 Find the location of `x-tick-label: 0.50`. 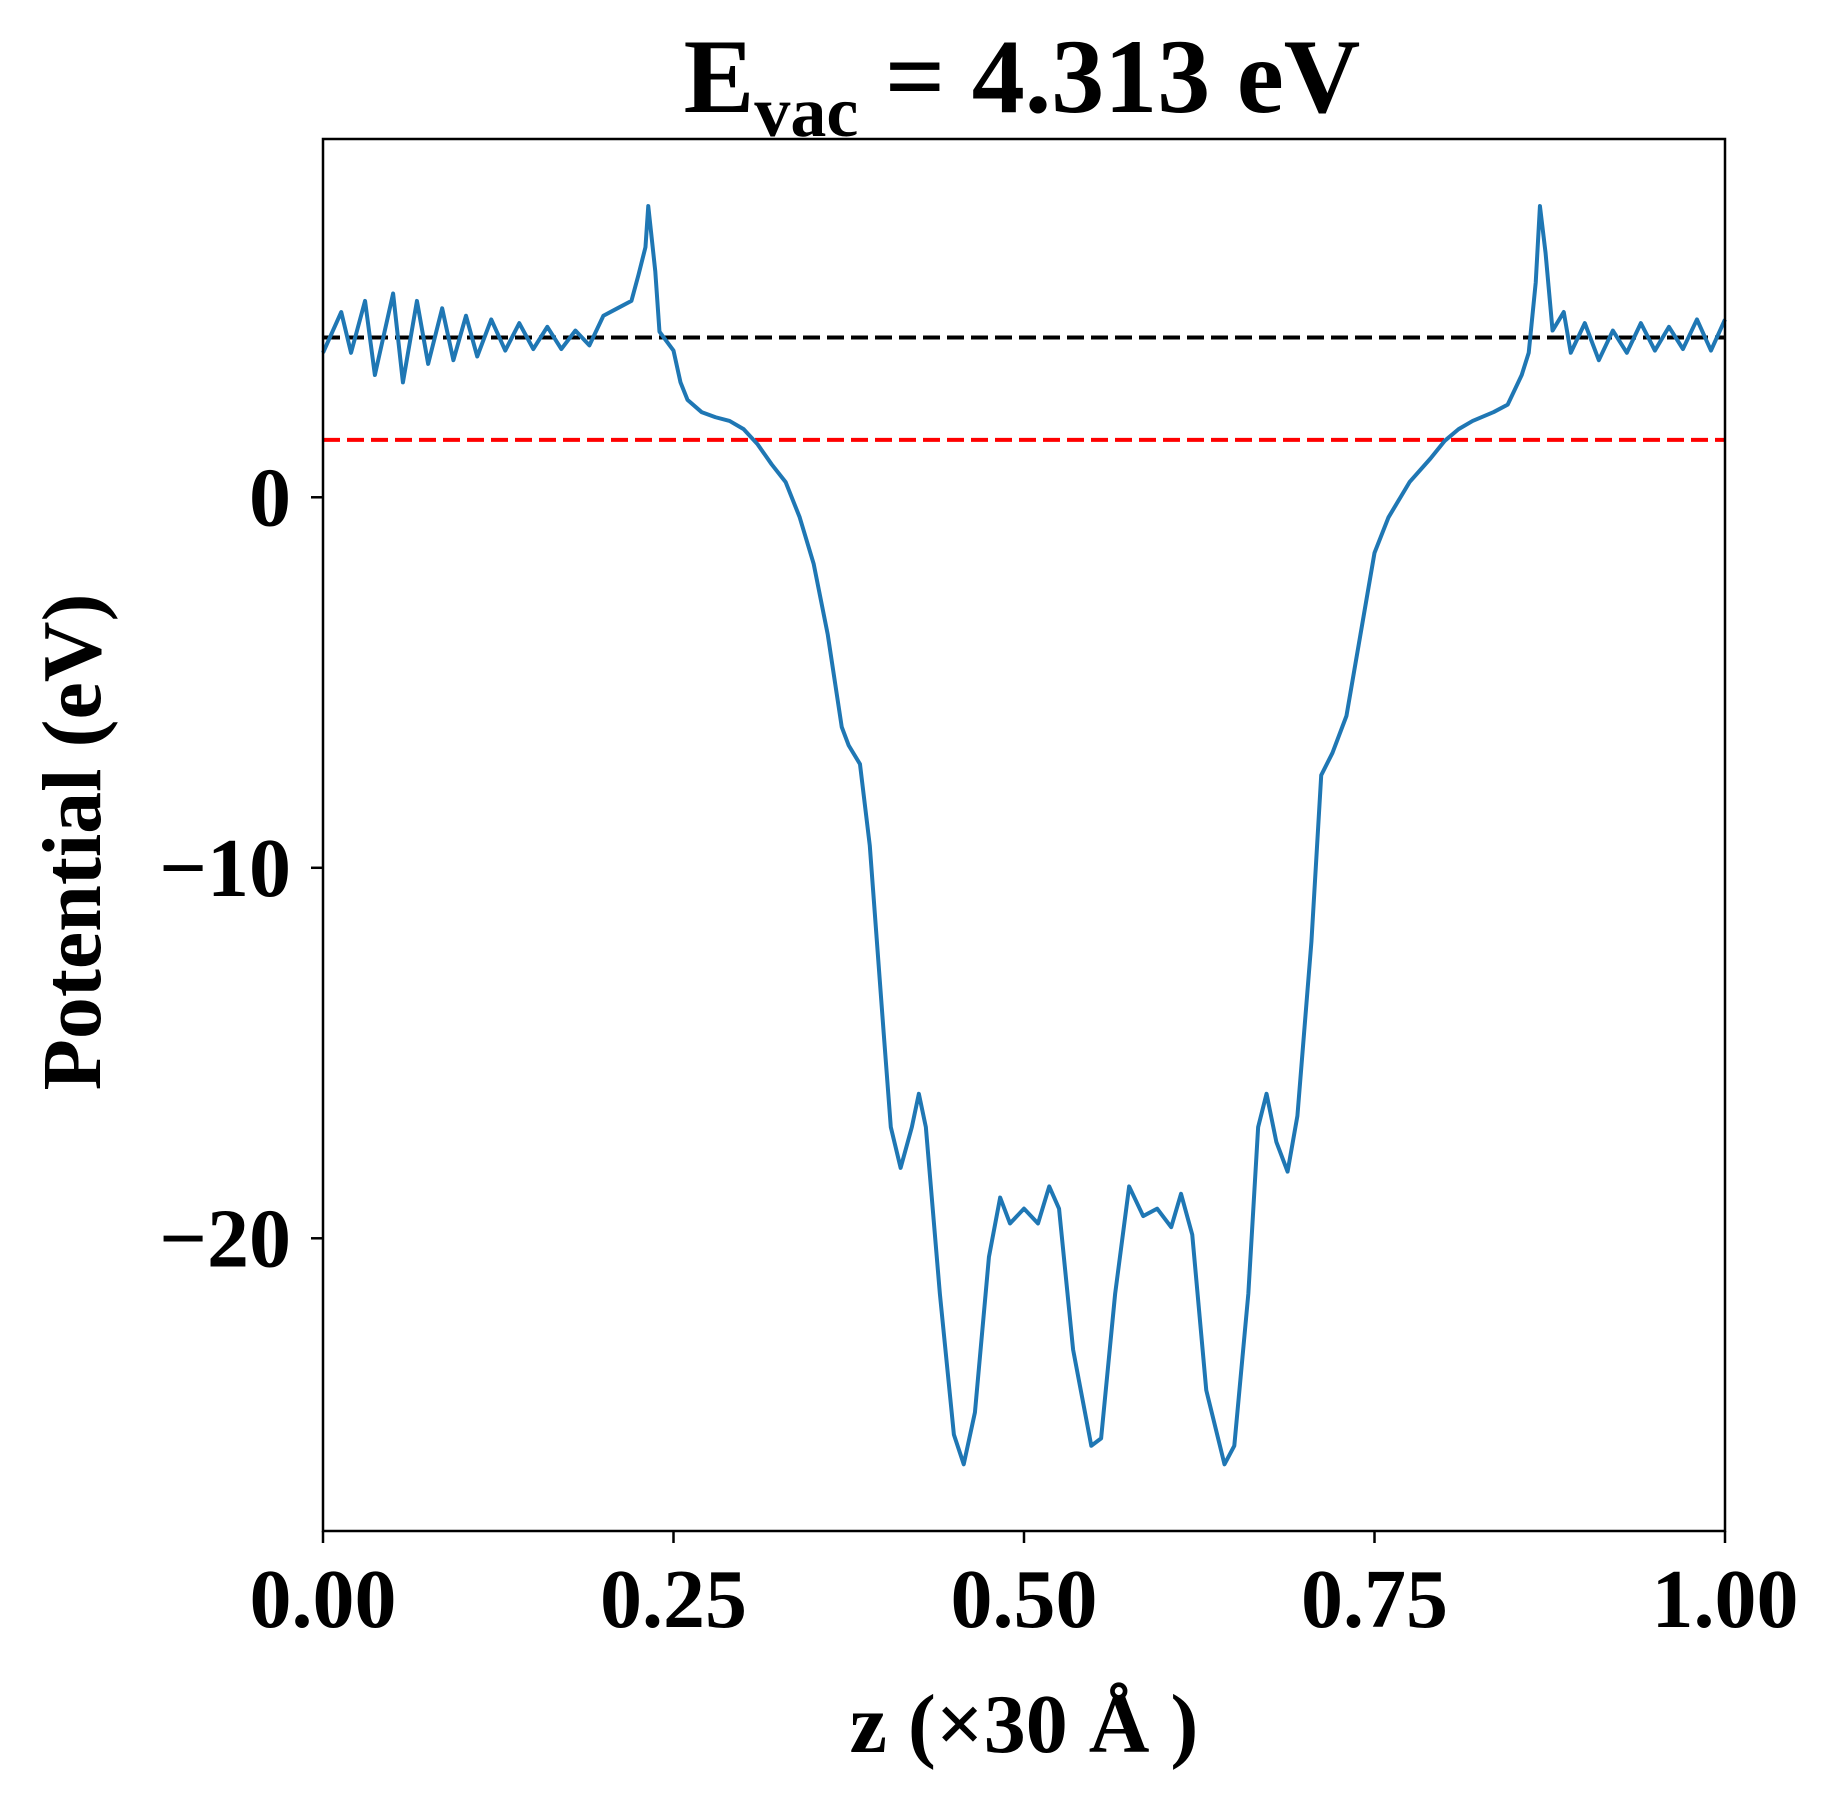

x-tick-label: 0.50 is located at coordinates (1024, 1599).